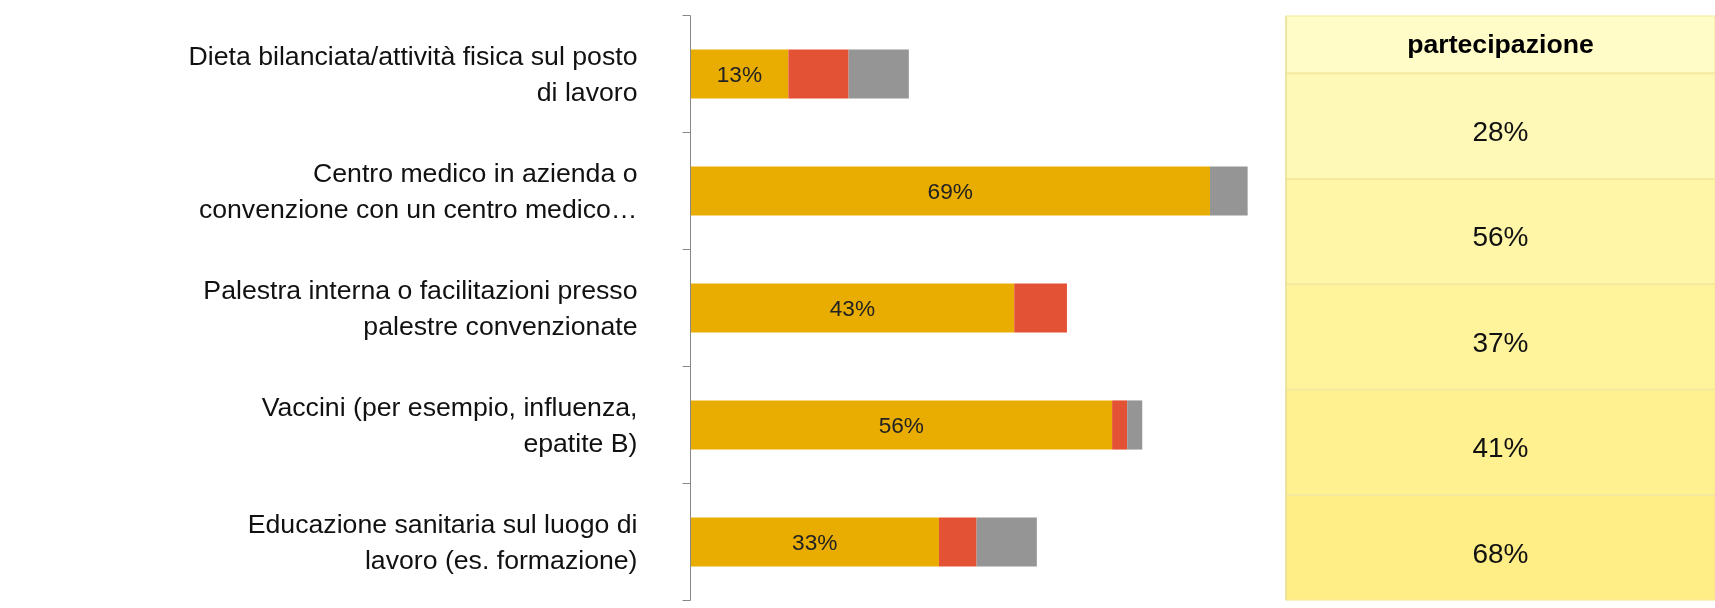 This screenshot has width=1715, height=608. Describe the element at coordinates (1500, 553) in the screenshot. I see `text: 68%` at that location.